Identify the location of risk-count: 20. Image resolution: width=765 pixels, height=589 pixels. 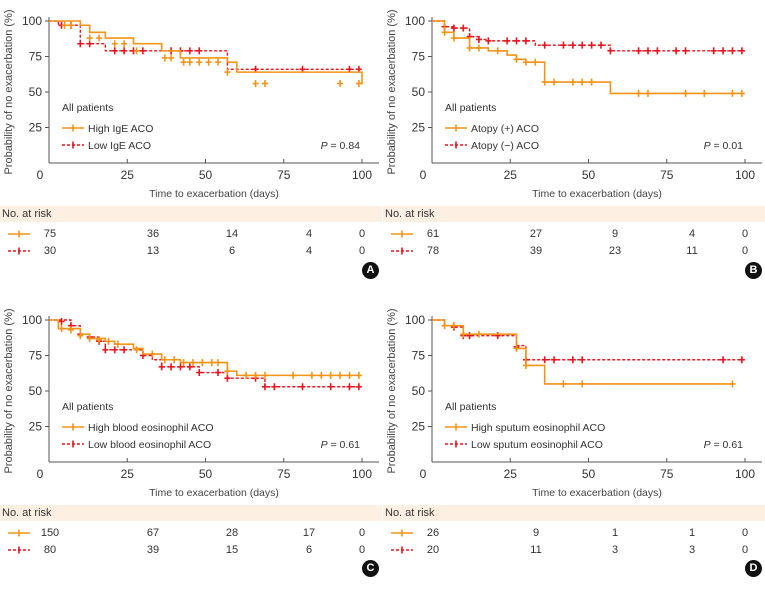
(433, 550).